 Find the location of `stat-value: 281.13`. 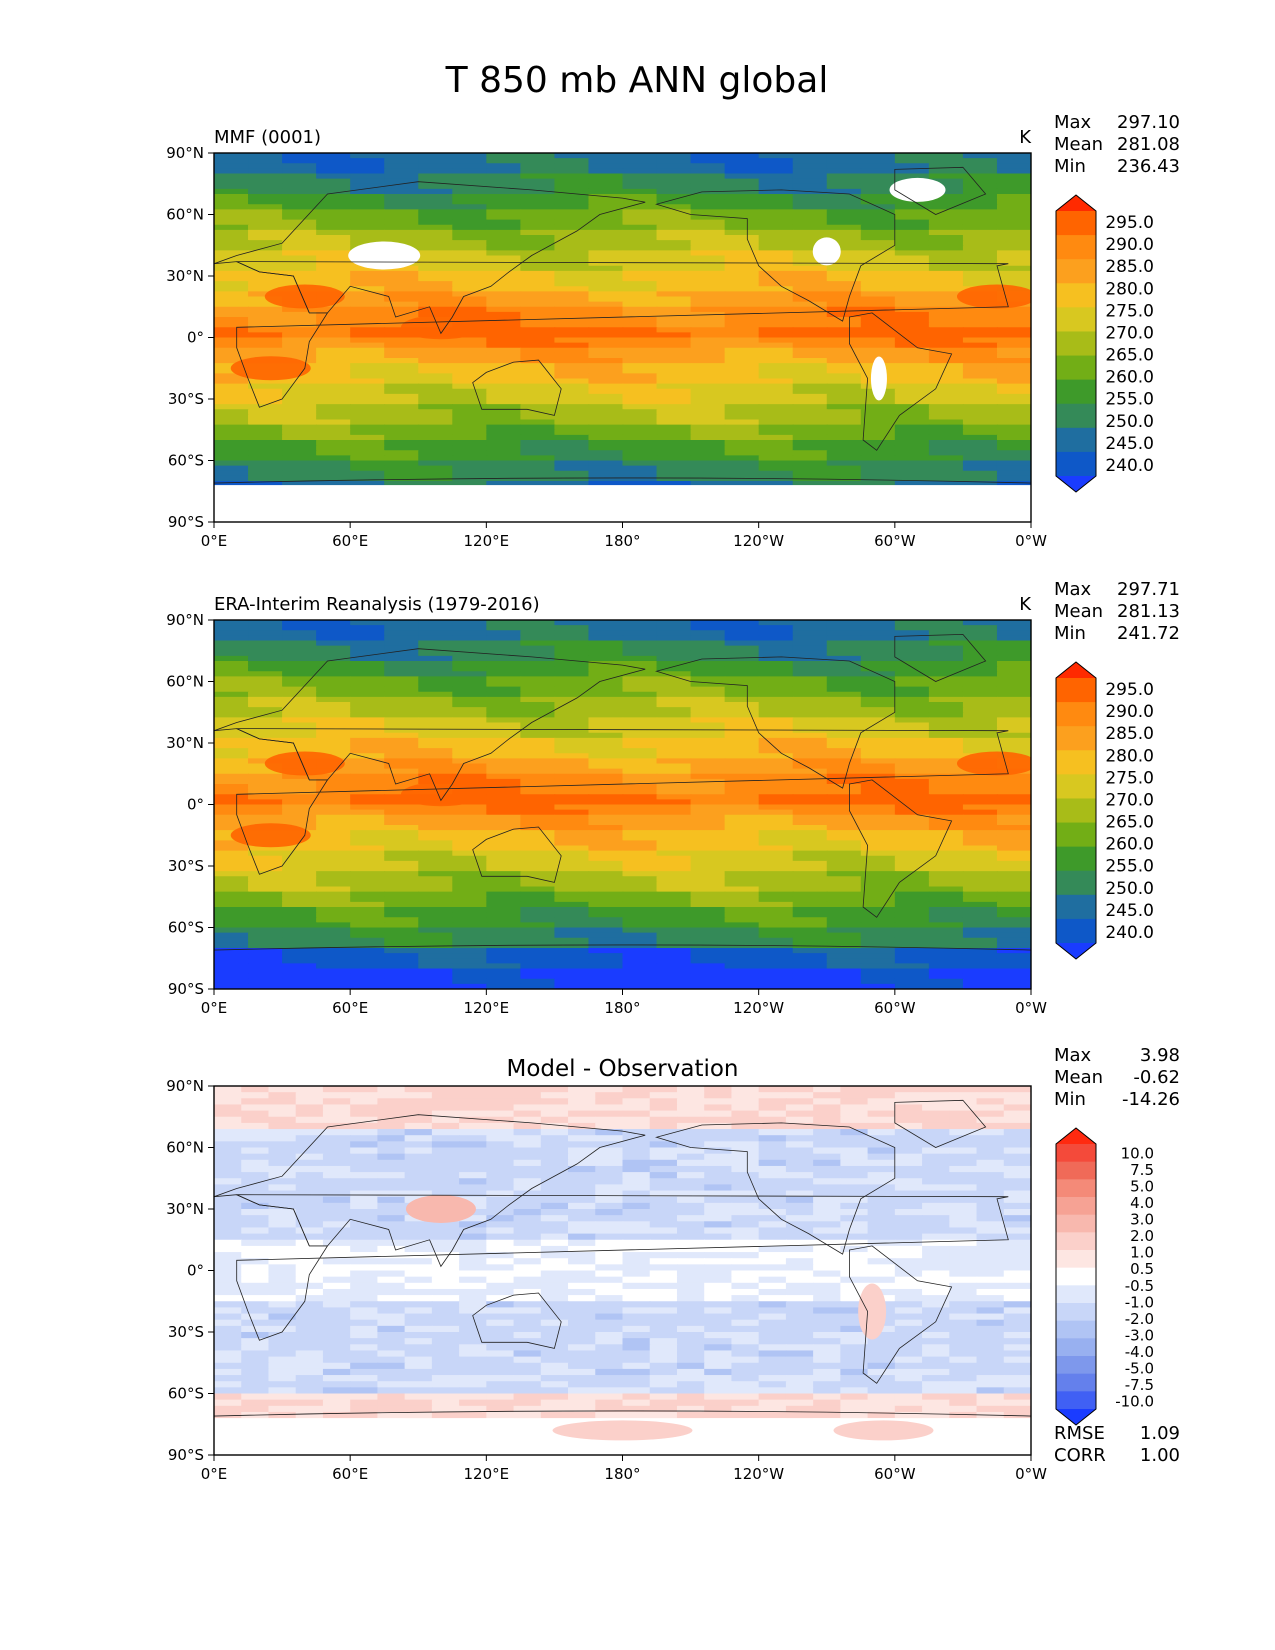

stat-value: 281.13 is located at coordinates (1148, 611).